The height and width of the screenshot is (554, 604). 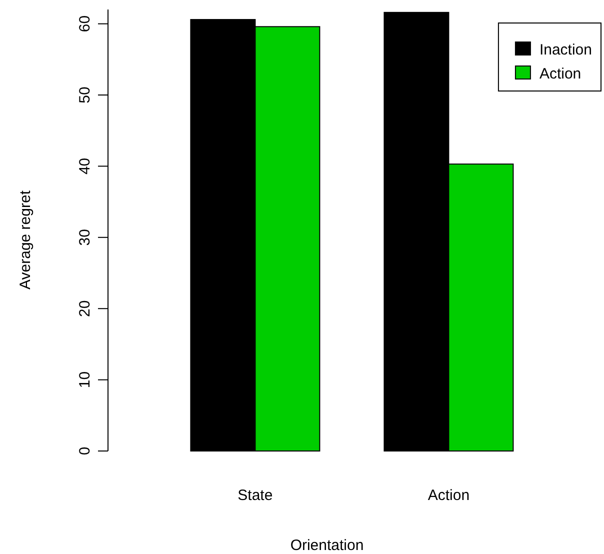 What do you see at coordinates (85, 23) in the screenshot?
I see `y-tick-label: 60` at bounding box center [85, 23].